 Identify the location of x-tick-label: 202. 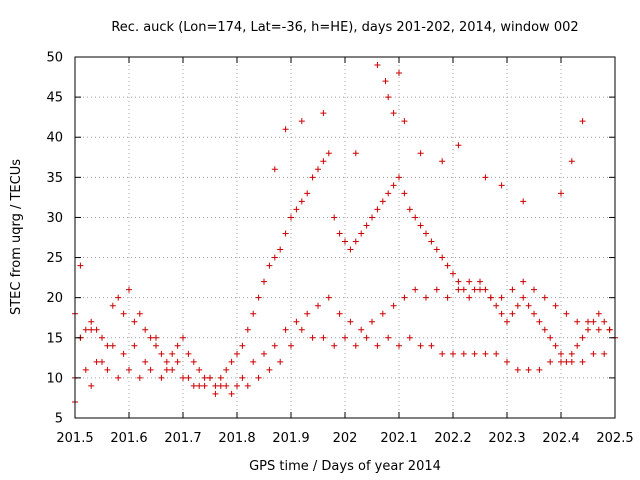
(345, 438).